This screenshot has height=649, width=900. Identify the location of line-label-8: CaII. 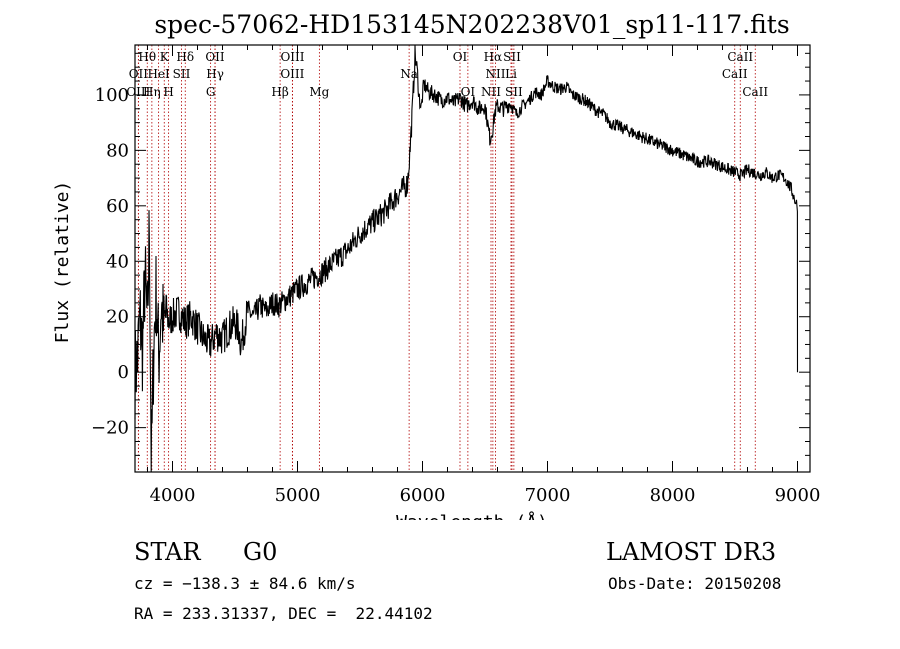
(740, 57).